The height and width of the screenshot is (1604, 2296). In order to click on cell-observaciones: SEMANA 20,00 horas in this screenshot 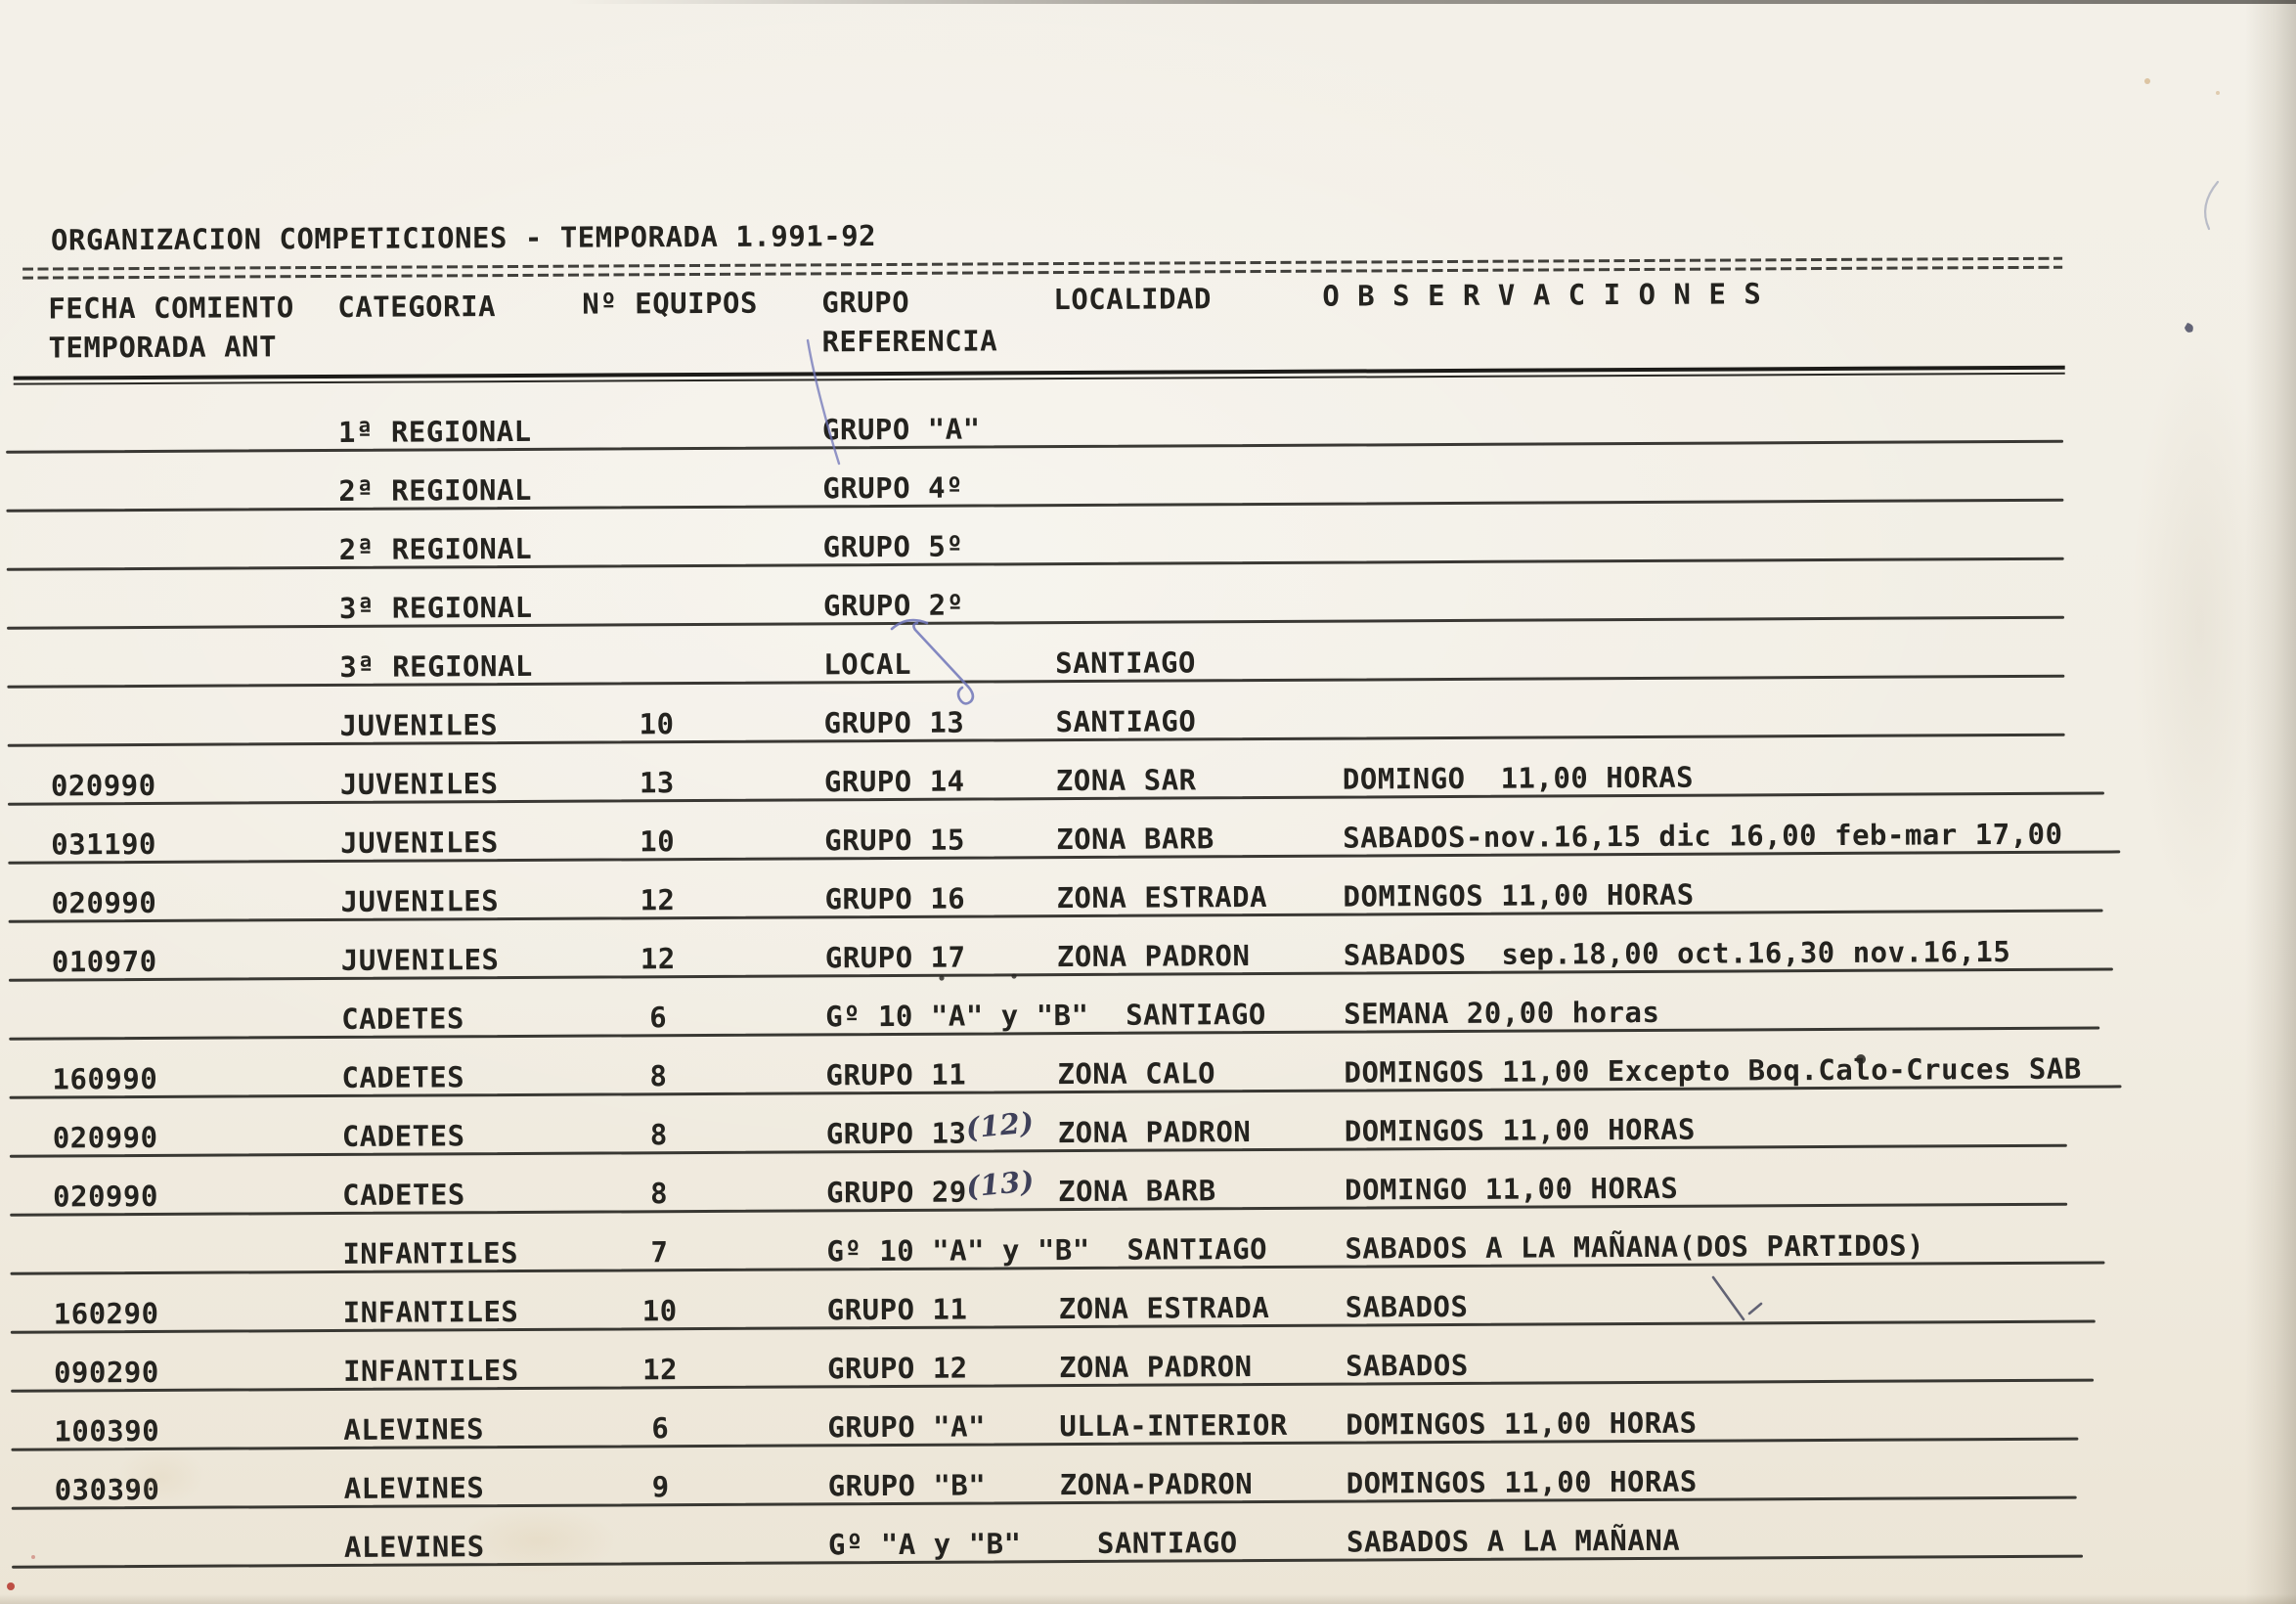, I will do `click(1502, 1013)`.